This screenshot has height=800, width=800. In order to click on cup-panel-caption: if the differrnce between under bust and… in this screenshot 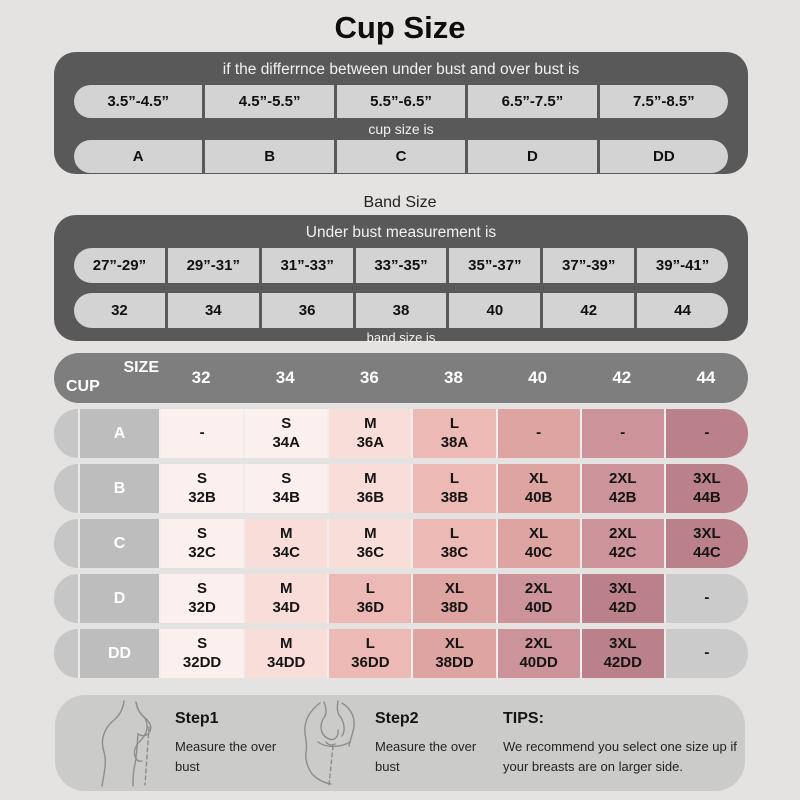, I will do `click(401, 69)`.